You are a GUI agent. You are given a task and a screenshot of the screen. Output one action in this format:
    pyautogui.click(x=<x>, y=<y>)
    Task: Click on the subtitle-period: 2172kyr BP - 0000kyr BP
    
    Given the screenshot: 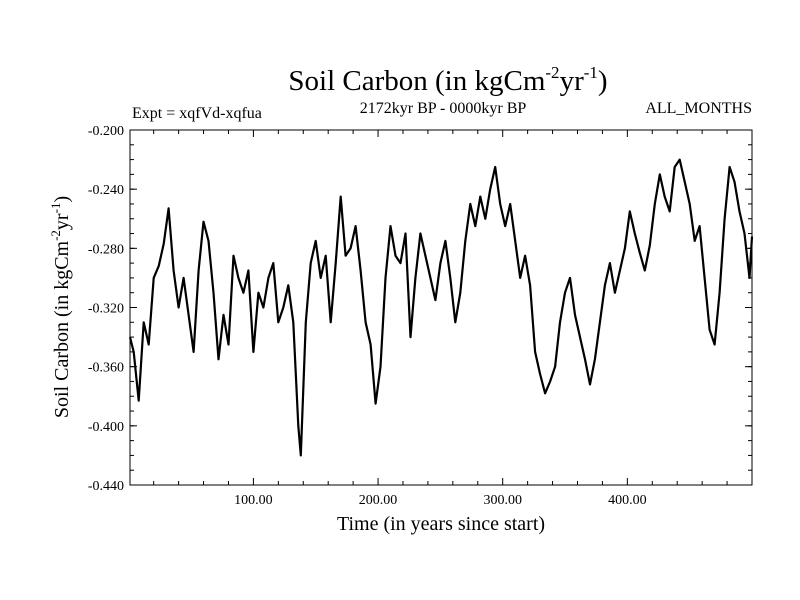 What is the action you would take?
    pyautogui.click(x=443, y=108)
    